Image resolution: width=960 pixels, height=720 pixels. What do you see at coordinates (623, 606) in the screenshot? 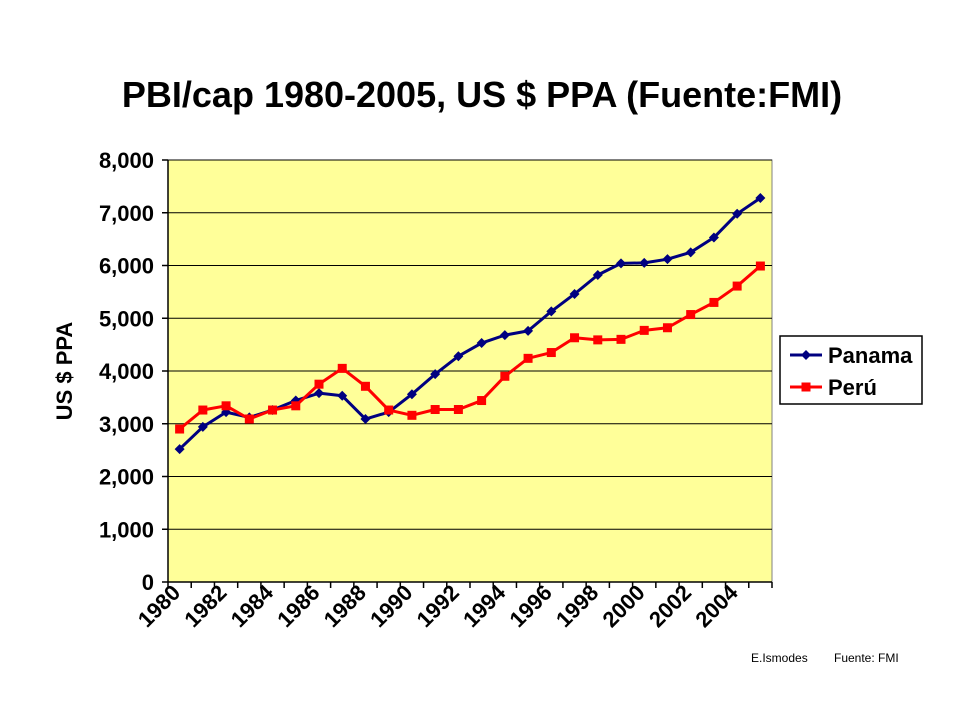
I see `x-tick-label: 2000` at bounding box center [623, 606].